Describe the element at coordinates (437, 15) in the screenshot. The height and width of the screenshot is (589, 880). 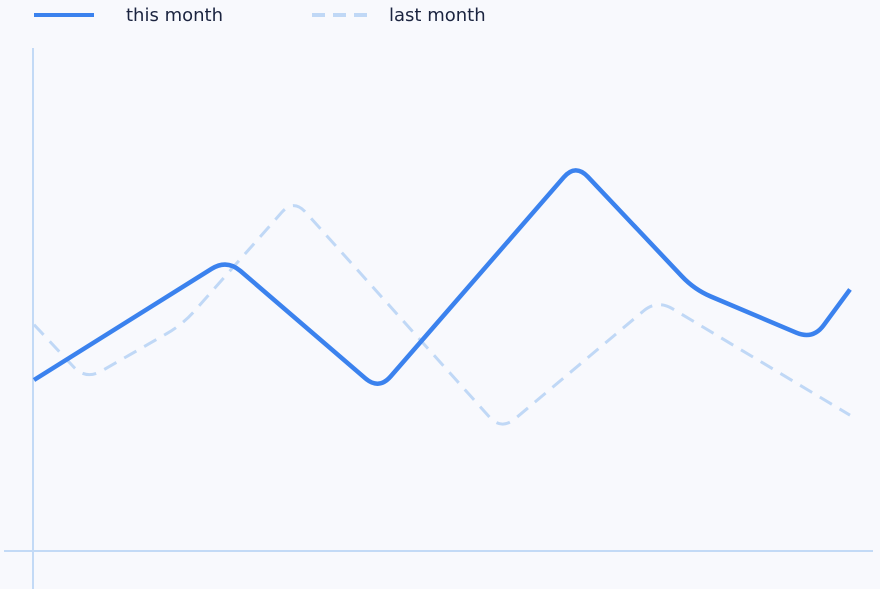
I see `legend-label-last-month: last month` at that location.